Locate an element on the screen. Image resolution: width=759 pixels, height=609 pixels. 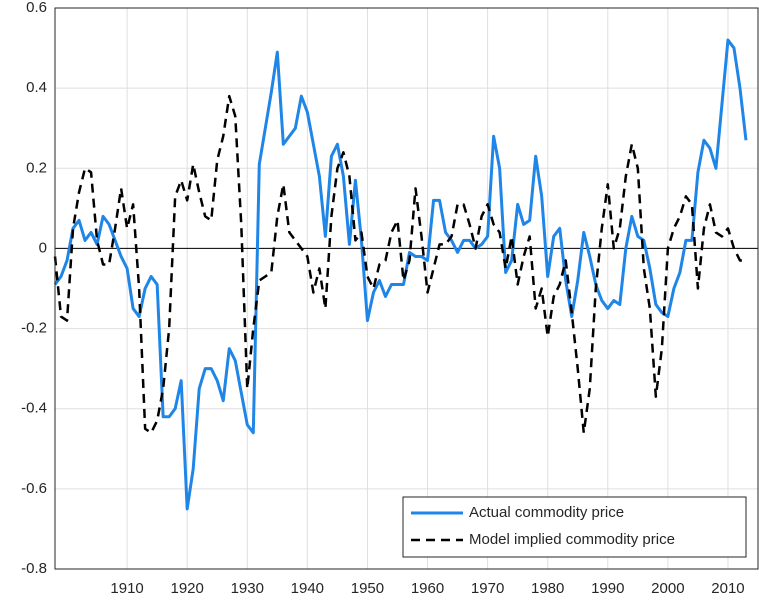
y-tick-label: 0 is located at coordinates (43, 247).